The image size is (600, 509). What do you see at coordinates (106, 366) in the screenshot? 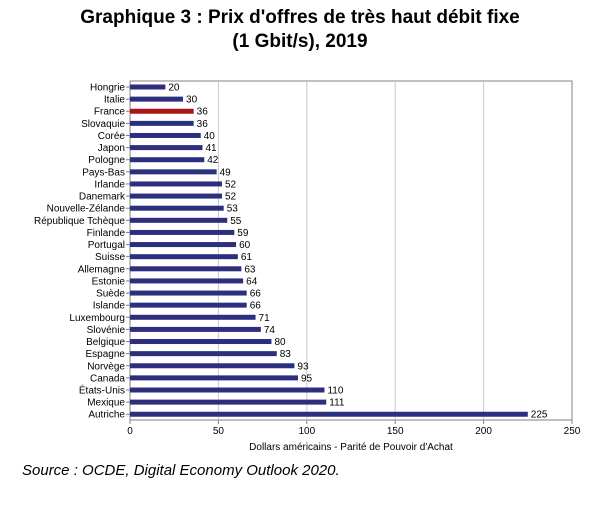
I see `category-label: Norvège` at bounding box center [106, 366].